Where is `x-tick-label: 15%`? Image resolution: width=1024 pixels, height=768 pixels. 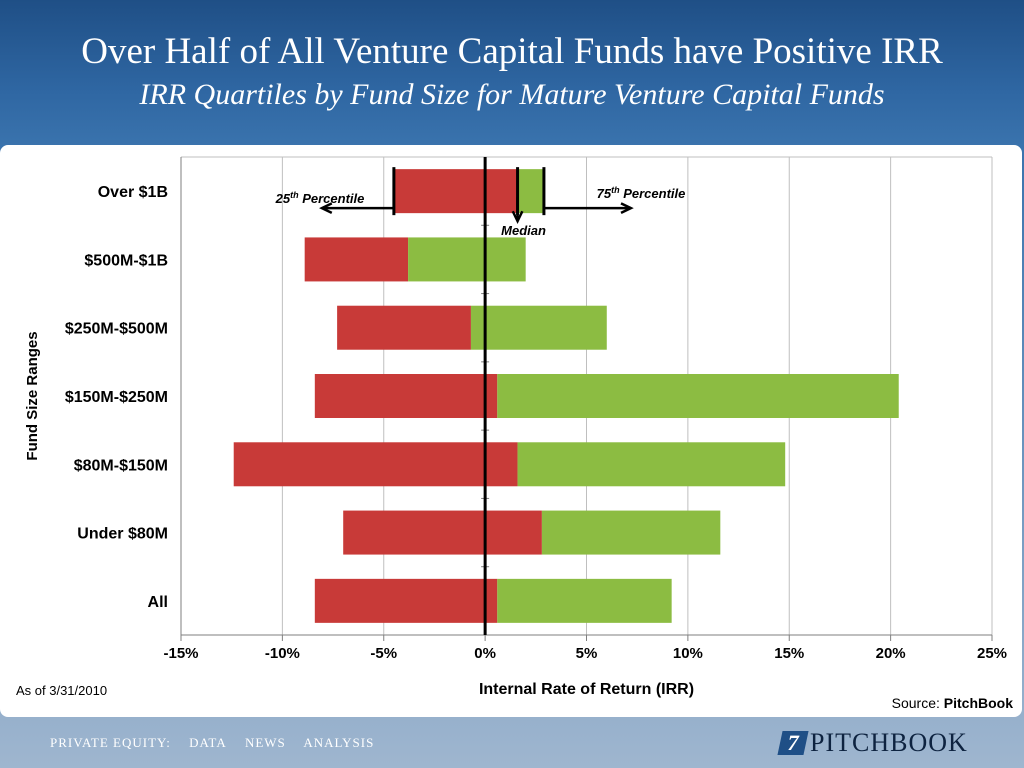 x-tick-label: 15% is located at coordinates (789, 653).